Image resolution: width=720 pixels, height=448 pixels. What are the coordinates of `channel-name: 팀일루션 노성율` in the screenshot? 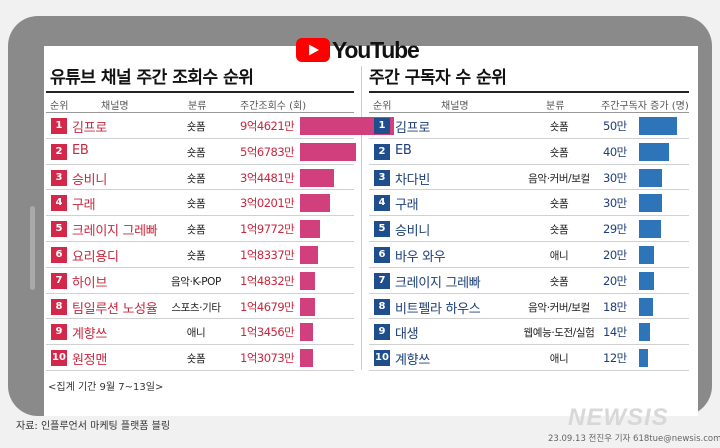 It's located at (115, 309).